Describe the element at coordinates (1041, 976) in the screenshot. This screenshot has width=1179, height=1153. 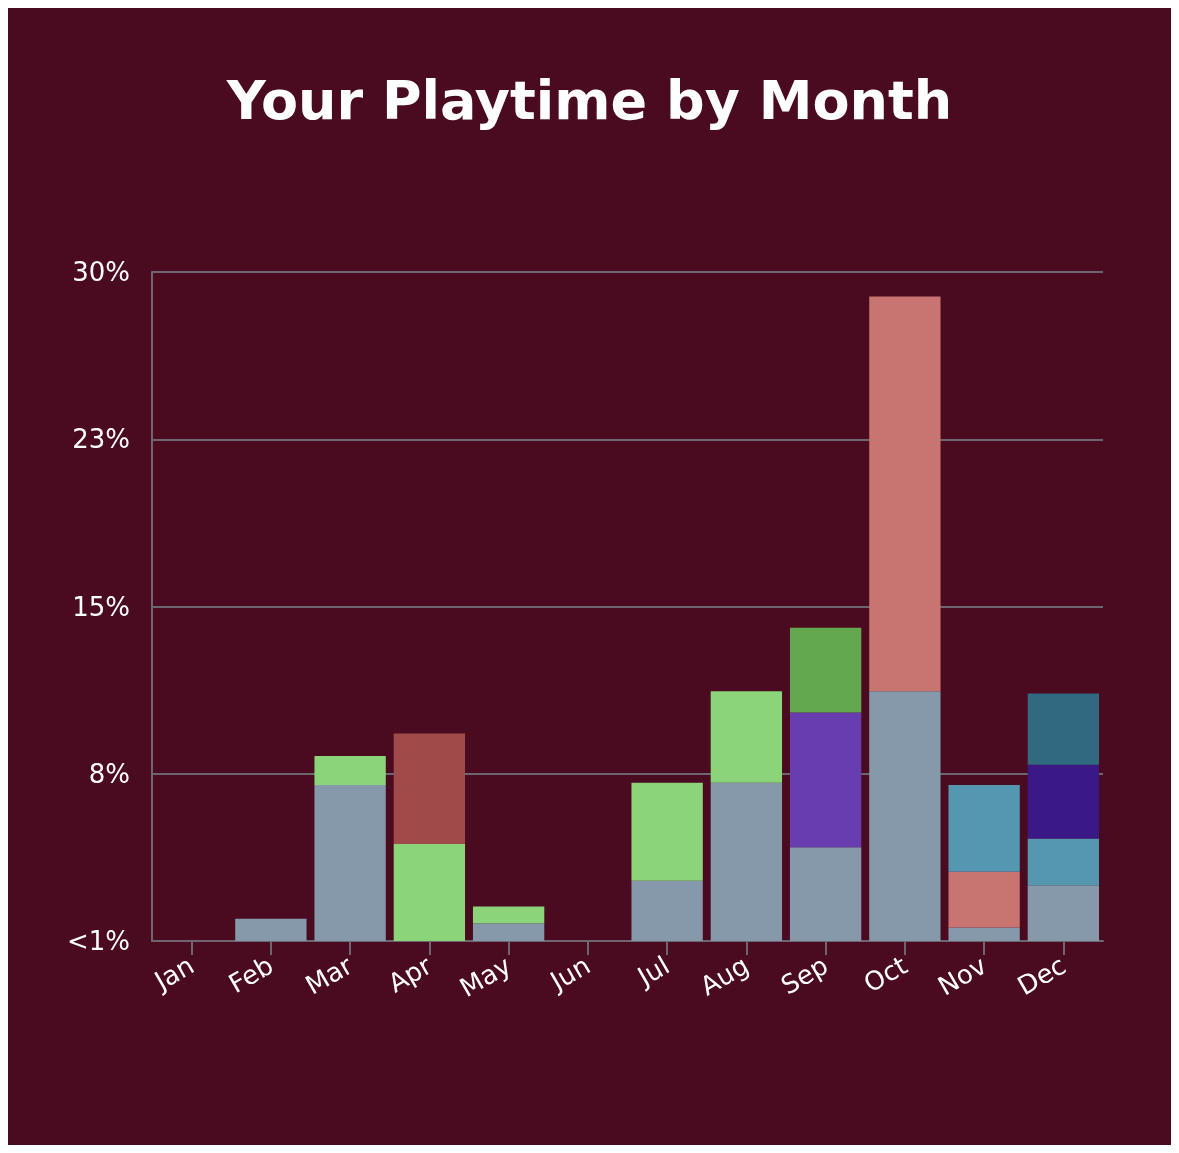
I see `x-tick-label: Dec` at that location.